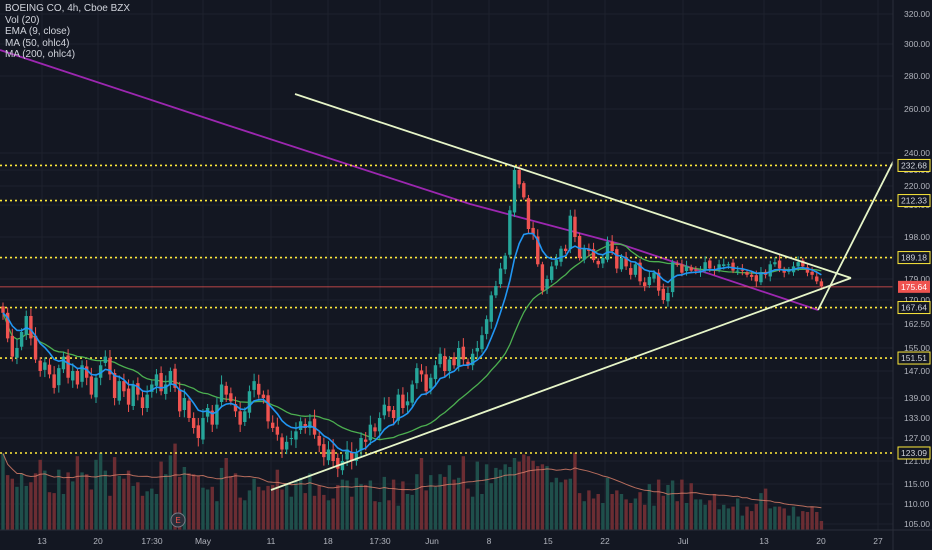 This screenshot has height=550, width=932. Describe the element at coordinates (917, 504) in the screenshot. I see `price-tick-label: 110.00` at that location.